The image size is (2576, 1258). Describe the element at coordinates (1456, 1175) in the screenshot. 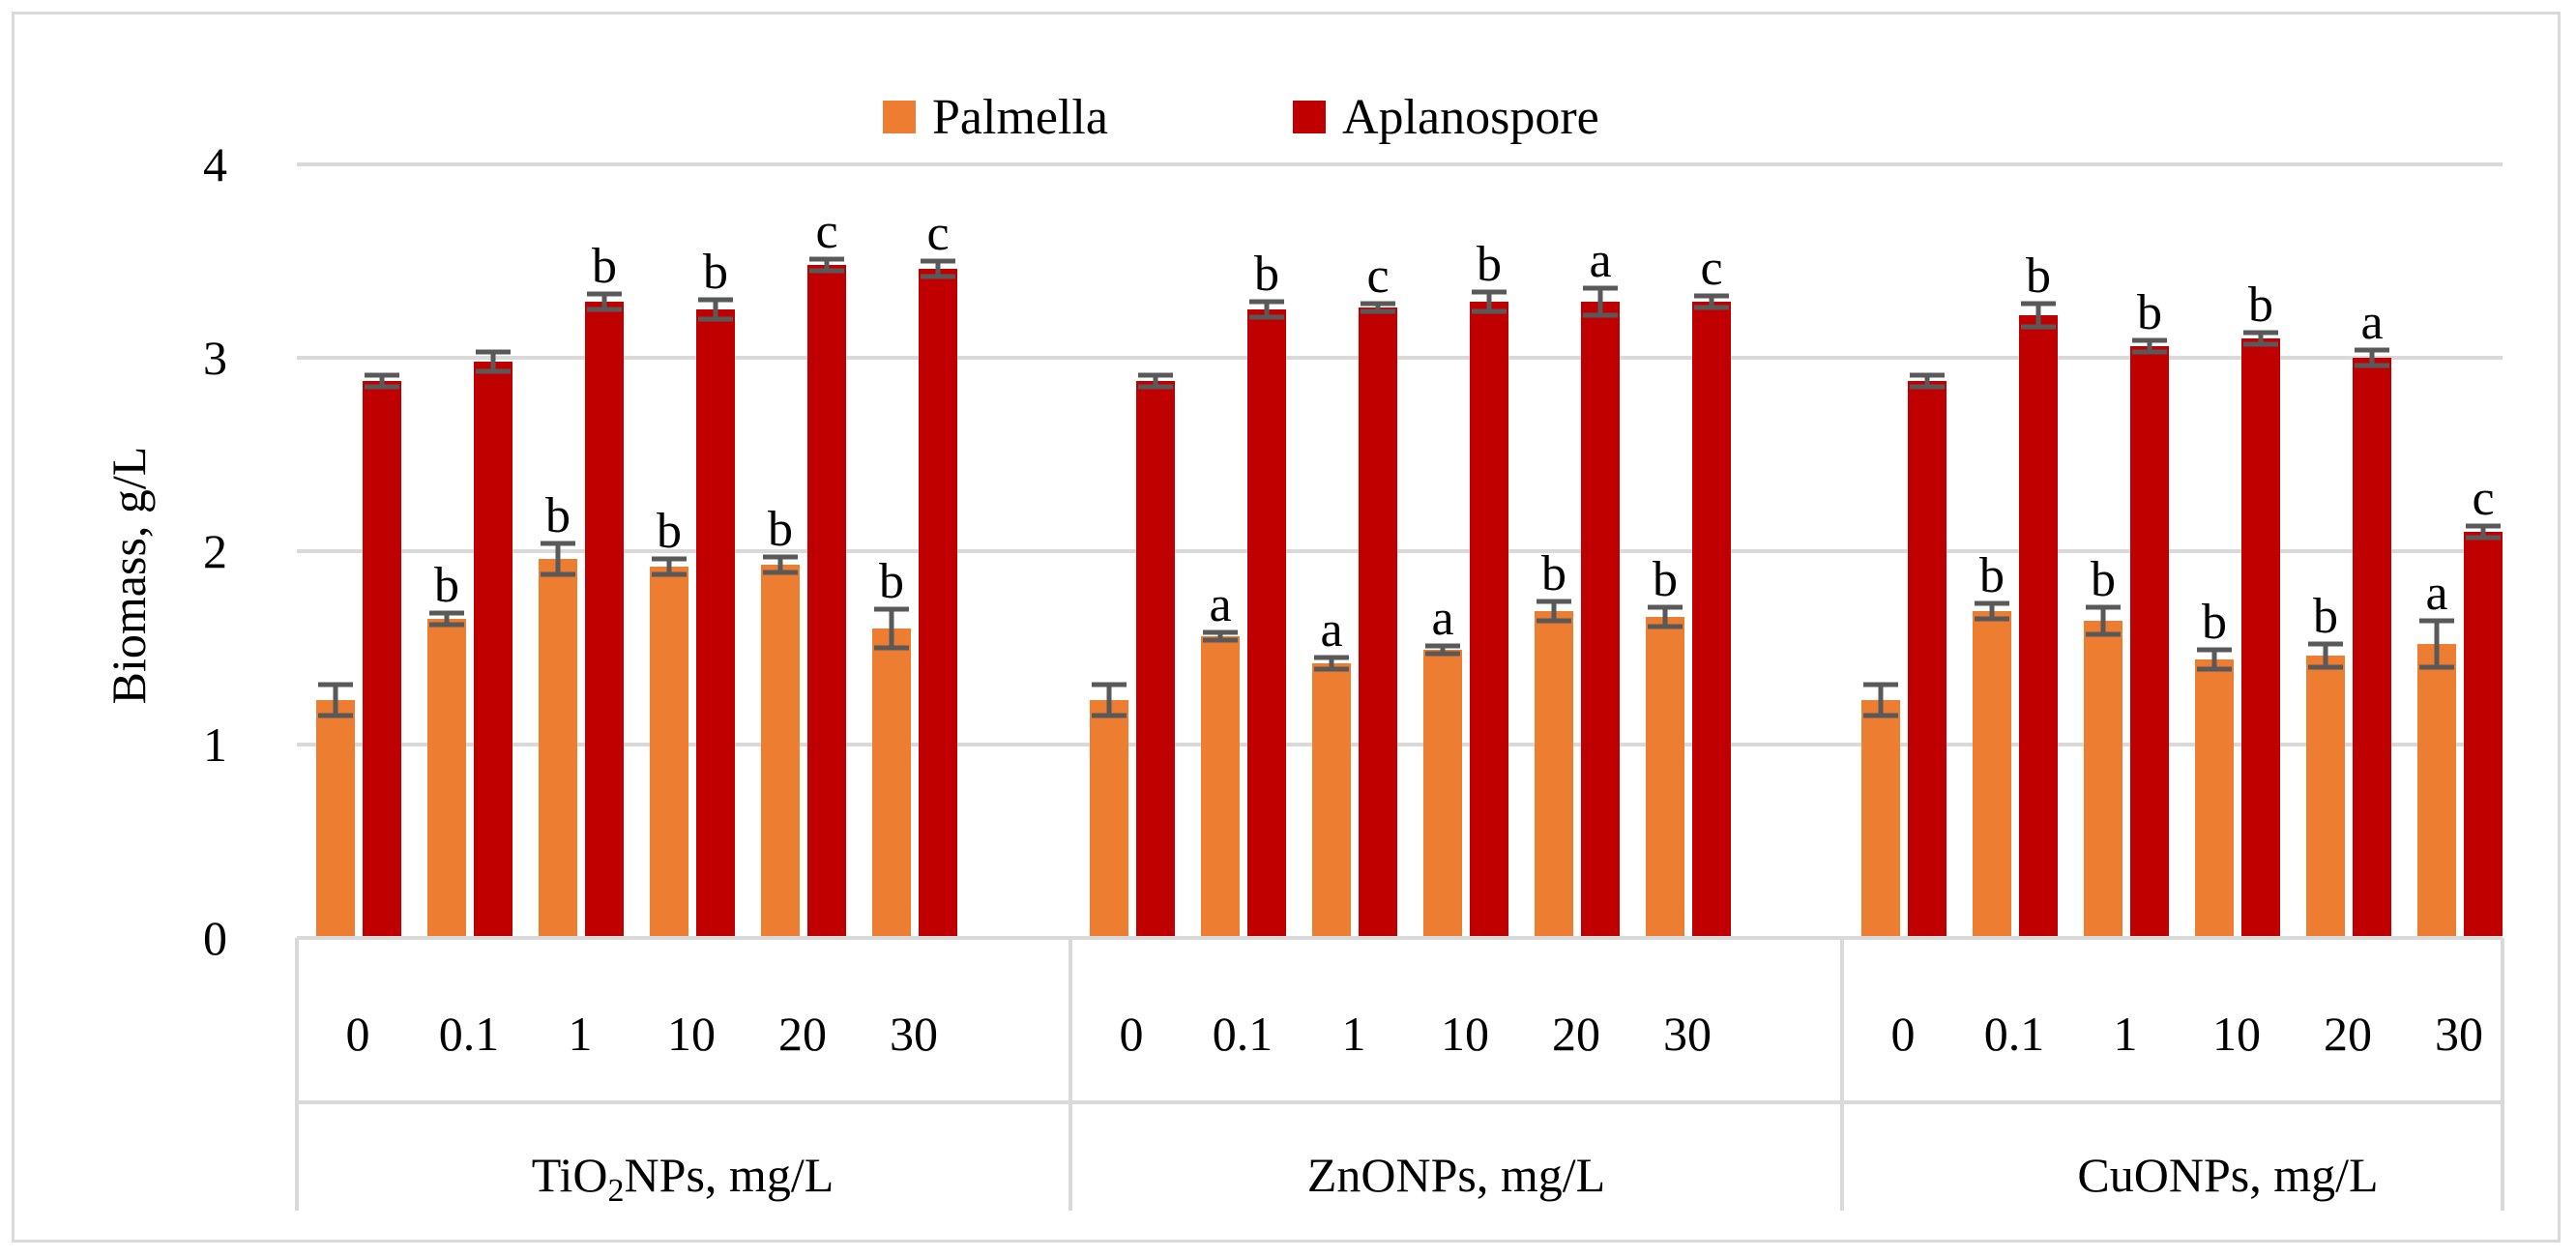

I see `group-label: ZnONPs, mg/L` at that location.